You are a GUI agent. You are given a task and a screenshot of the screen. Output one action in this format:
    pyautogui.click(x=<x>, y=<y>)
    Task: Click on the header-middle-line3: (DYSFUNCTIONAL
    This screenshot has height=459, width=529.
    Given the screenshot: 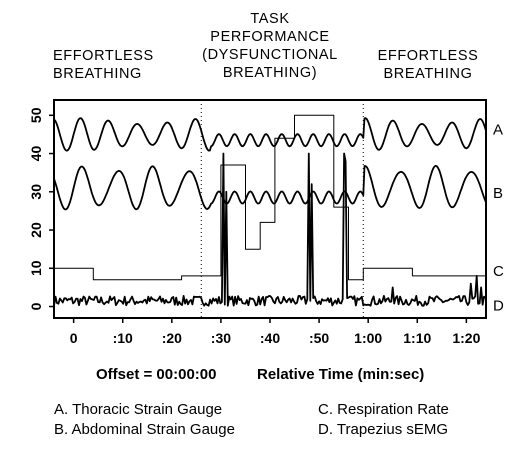 What is the action you would take?
    pyautogui.click(x=270, y=55)
    